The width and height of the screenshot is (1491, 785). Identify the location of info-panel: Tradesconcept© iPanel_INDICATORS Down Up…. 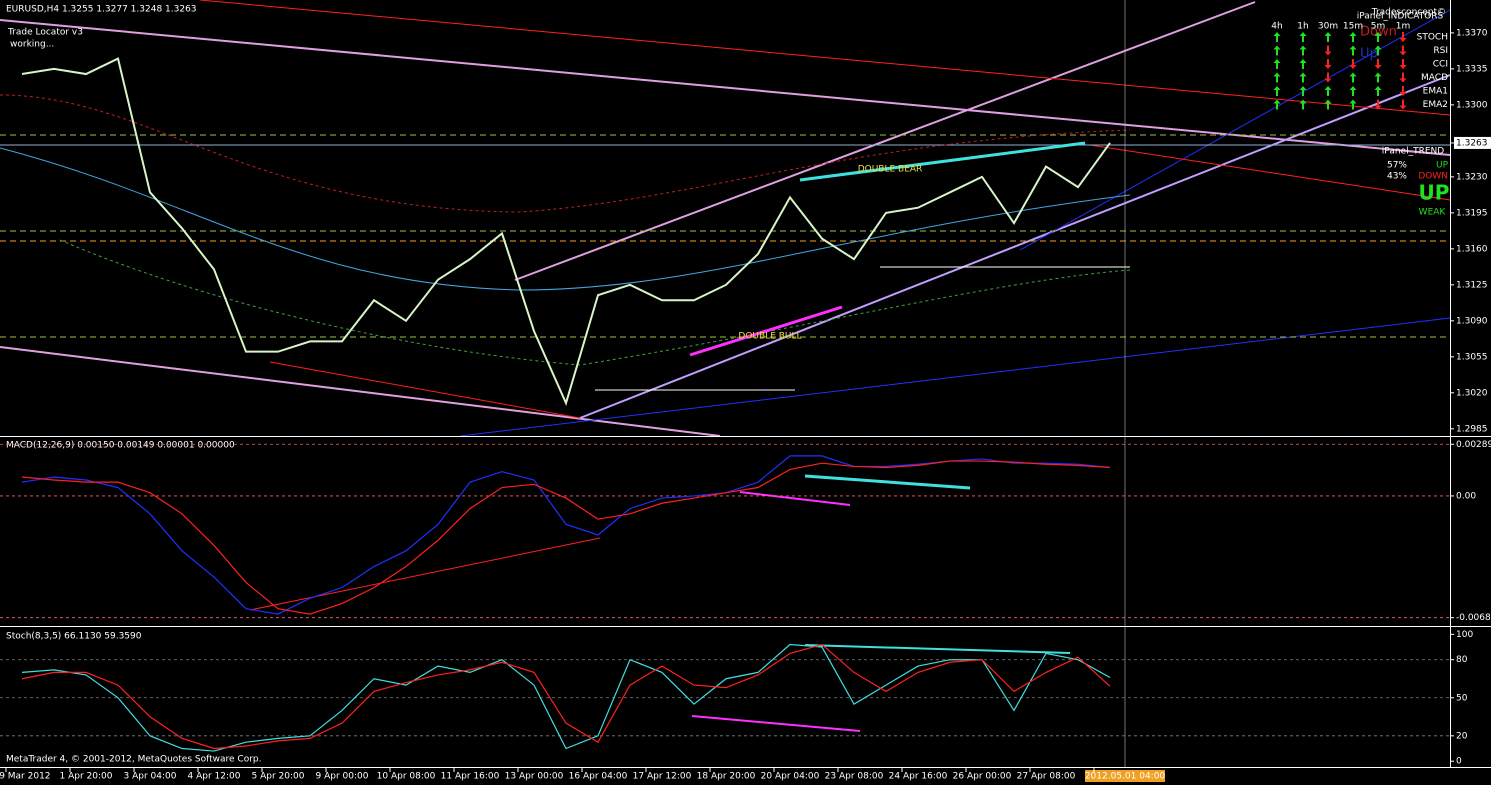
(1403, 113).